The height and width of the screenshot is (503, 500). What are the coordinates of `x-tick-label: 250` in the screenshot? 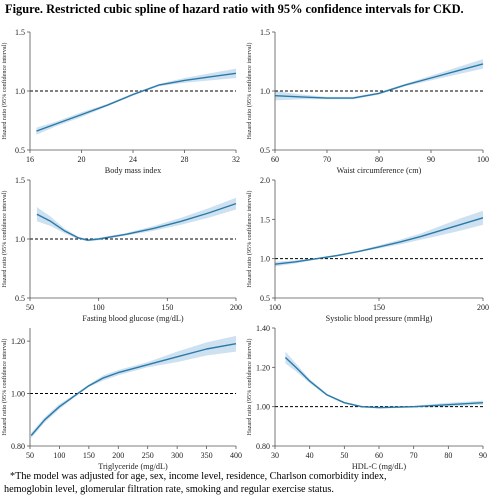 It's located at (148, 455).